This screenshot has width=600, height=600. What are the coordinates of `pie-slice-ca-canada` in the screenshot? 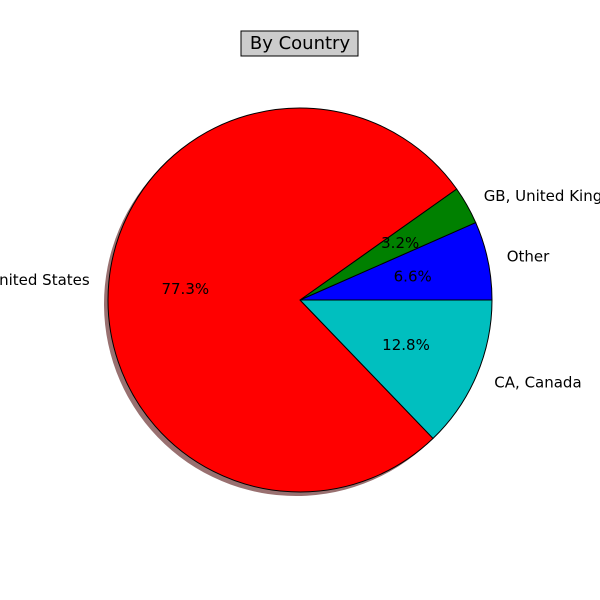 It's located at (396, 369).